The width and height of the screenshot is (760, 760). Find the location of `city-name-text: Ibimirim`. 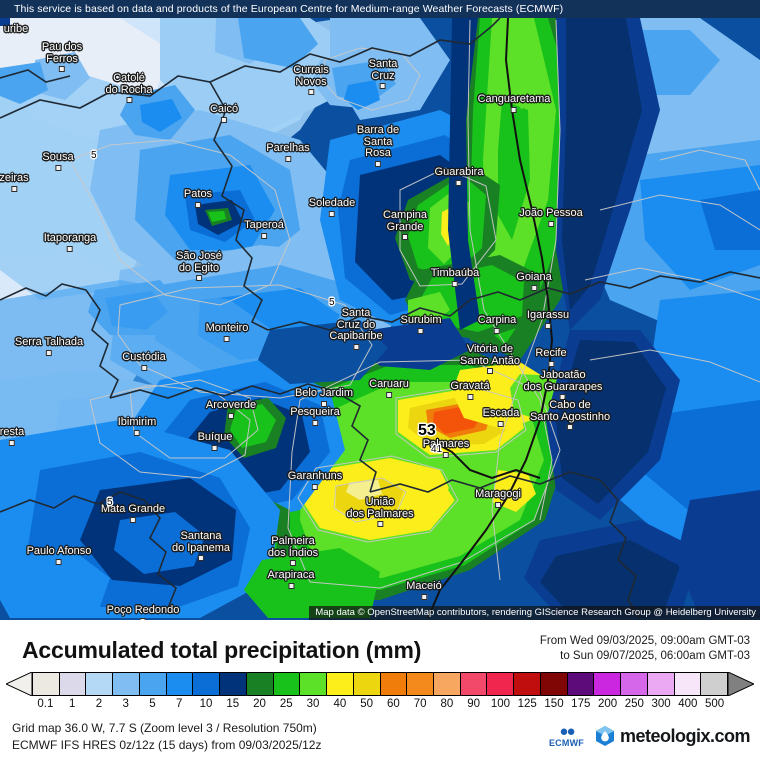

city-name-text: Ibimirim is located at coordinates (137, 422).